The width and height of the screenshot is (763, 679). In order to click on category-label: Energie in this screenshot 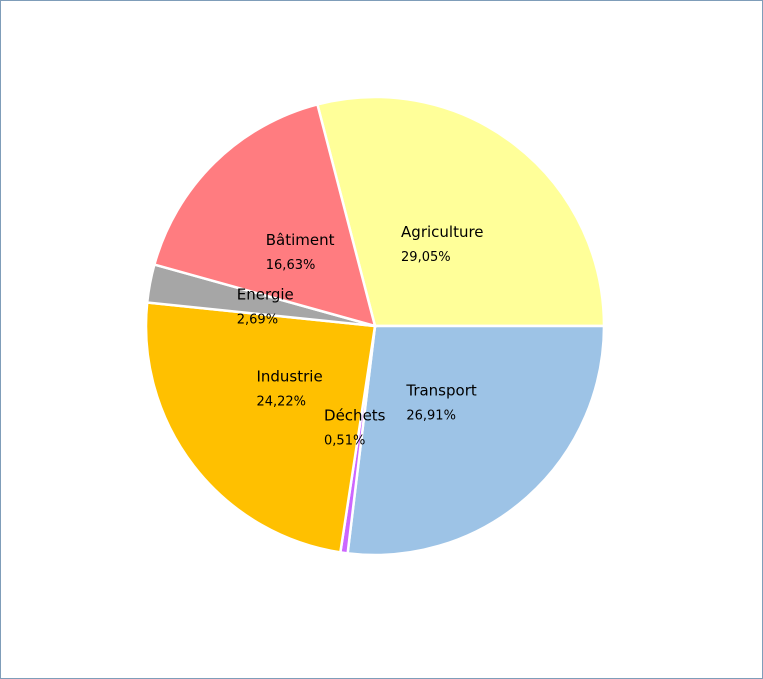, I will do `click(265, 294)`.